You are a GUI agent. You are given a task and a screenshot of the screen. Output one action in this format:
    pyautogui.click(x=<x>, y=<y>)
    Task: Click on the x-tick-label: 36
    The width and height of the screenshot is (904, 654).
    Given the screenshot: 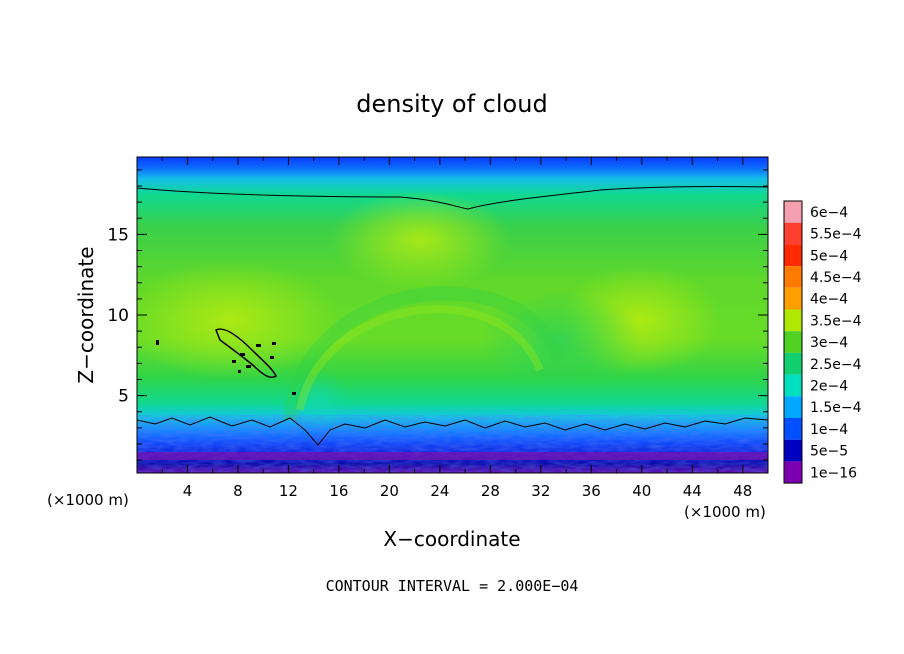 What is the action you would take?
    pyautogui.click(x=591, y=491)
    